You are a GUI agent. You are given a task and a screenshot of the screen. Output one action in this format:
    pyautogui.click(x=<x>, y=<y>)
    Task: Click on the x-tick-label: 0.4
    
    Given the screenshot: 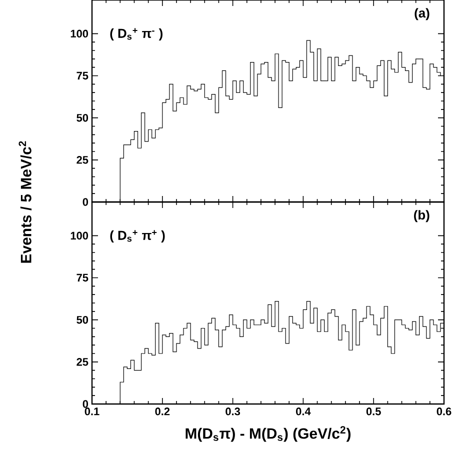 What is the action you would take?
    pyautogui.click(x=303, y=412)
    